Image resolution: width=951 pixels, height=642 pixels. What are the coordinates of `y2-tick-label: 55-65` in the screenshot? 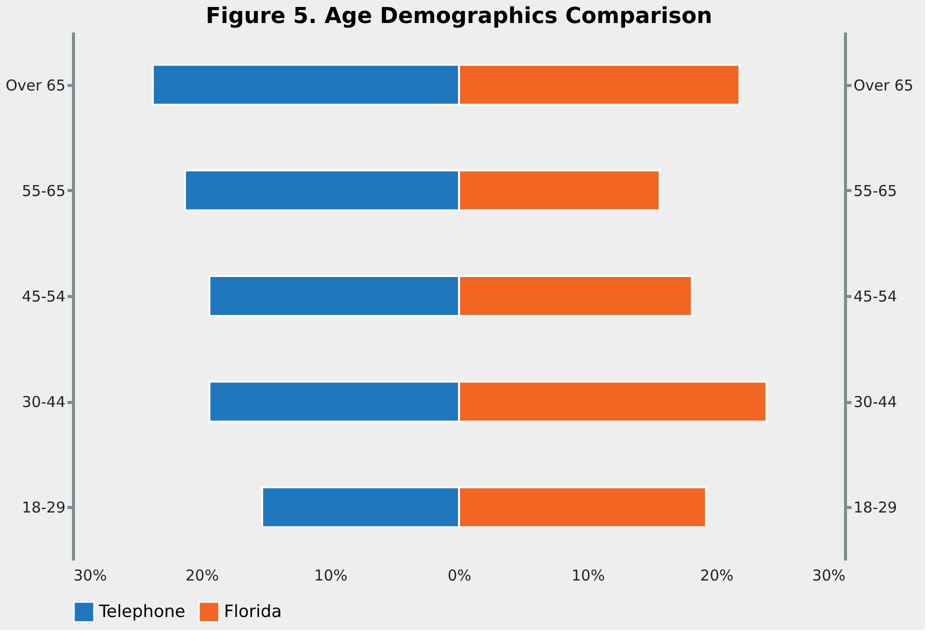 It's located at (876, 191).